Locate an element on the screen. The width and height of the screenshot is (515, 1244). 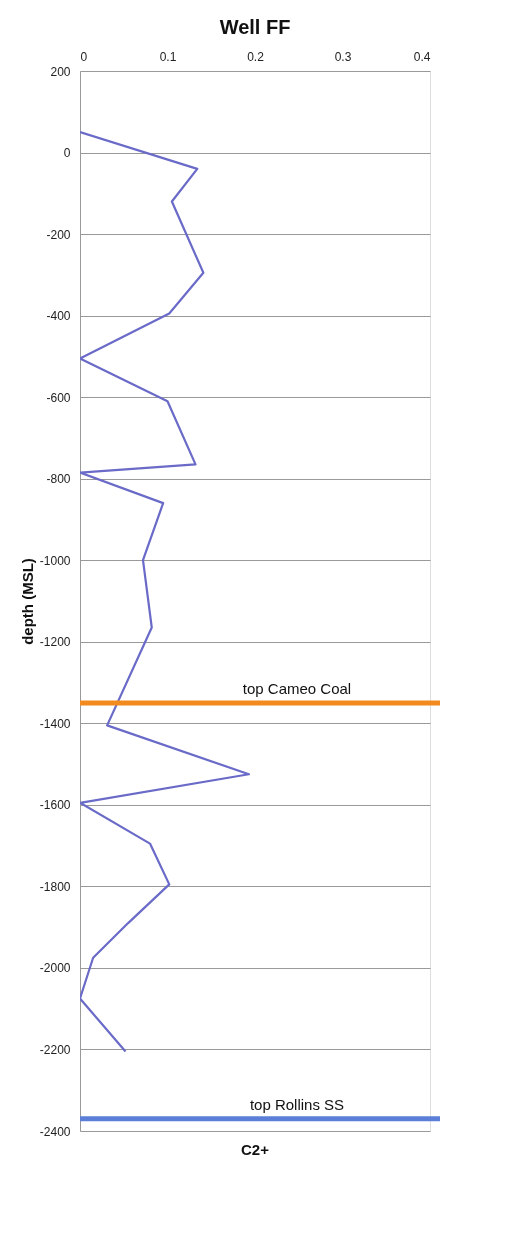
y-tick-label: -1200 is located at coordinates (55, 642).